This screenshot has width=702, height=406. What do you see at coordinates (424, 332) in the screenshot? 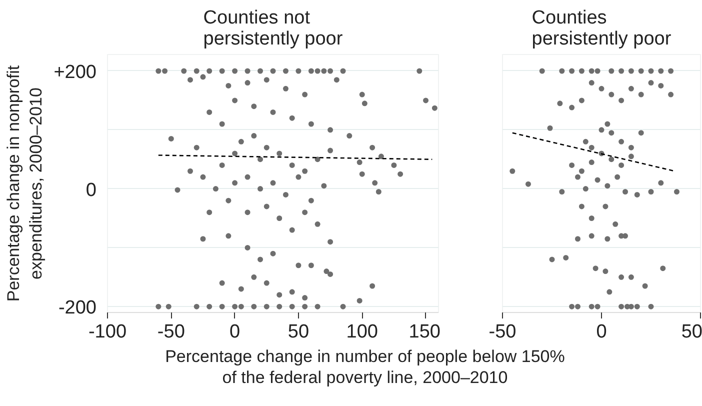
I see `x-tick-label: 150` at bounding box center [424, 332].